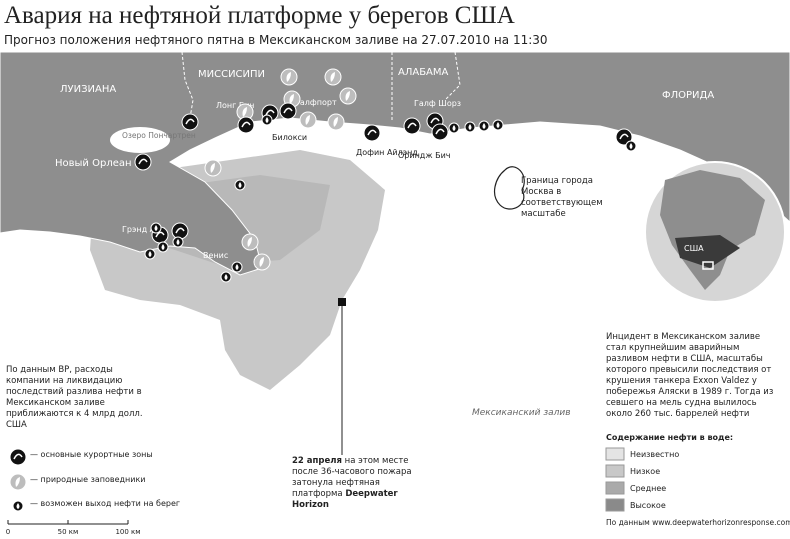 The width and height of the screenshot is (790, 539). What do you see at coordinates (452, 76) in the screenshot?
I see `state-border` at bounding box center [452, 76].